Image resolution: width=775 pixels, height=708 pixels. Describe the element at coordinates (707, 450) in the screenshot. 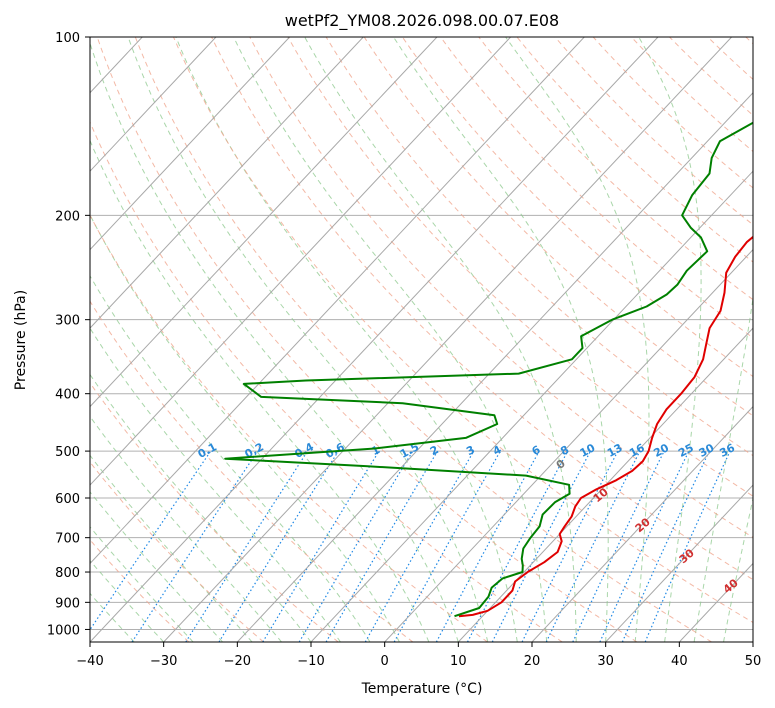

I see `mixing-ratio-label: 30` at that location.